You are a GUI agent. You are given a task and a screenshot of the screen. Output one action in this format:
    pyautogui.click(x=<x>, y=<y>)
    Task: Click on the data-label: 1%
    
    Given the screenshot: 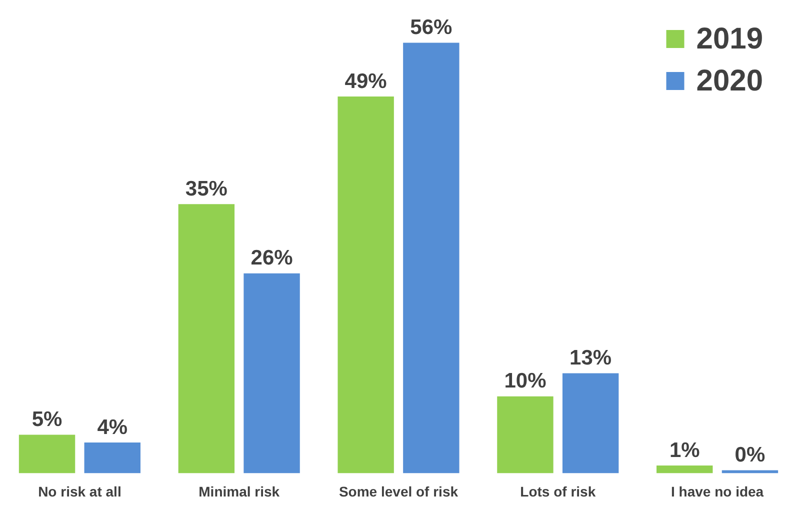 What is the action you would take?
    pyautogui.click(x=684, y=450)
    